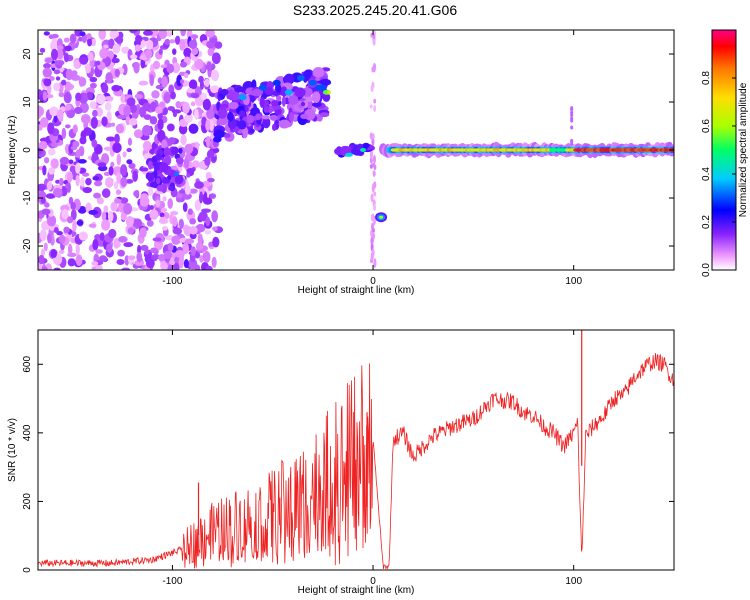  What do you see at coordinates (27, 245) in the screenshot?
I see `y-tick-label: -20` at bounding box center [27, 245].